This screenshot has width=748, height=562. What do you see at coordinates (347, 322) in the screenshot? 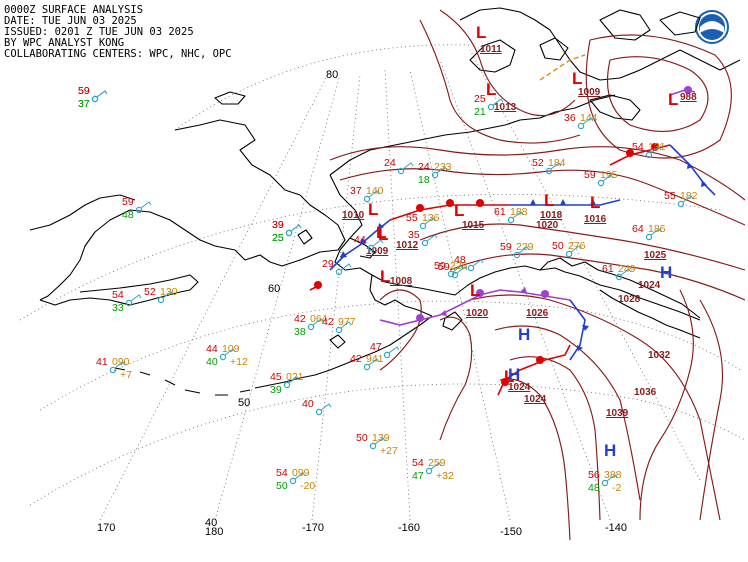
I see `station-pressure: 977` at bounding box center [347, 322].